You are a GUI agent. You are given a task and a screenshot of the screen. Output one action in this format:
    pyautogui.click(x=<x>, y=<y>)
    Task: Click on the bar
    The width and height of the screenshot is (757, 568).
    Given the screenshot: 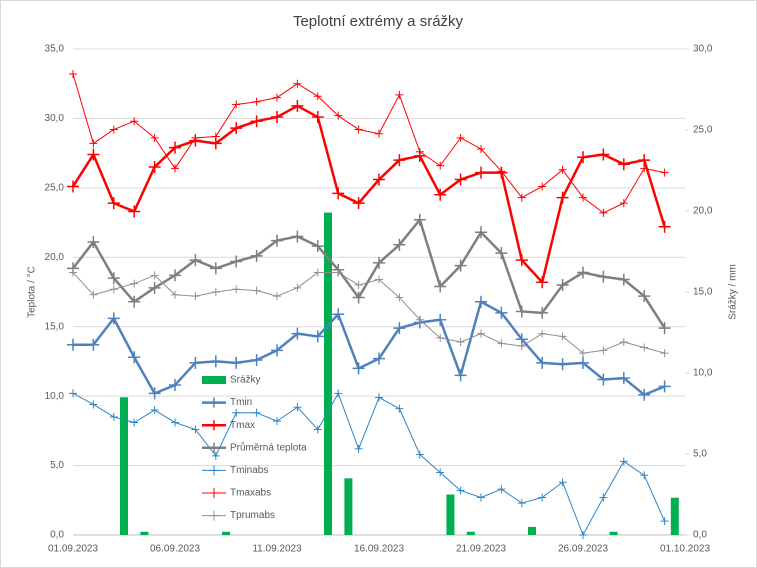 What is the action you would take?
    pyautogui.click(x=348, y=506)
    